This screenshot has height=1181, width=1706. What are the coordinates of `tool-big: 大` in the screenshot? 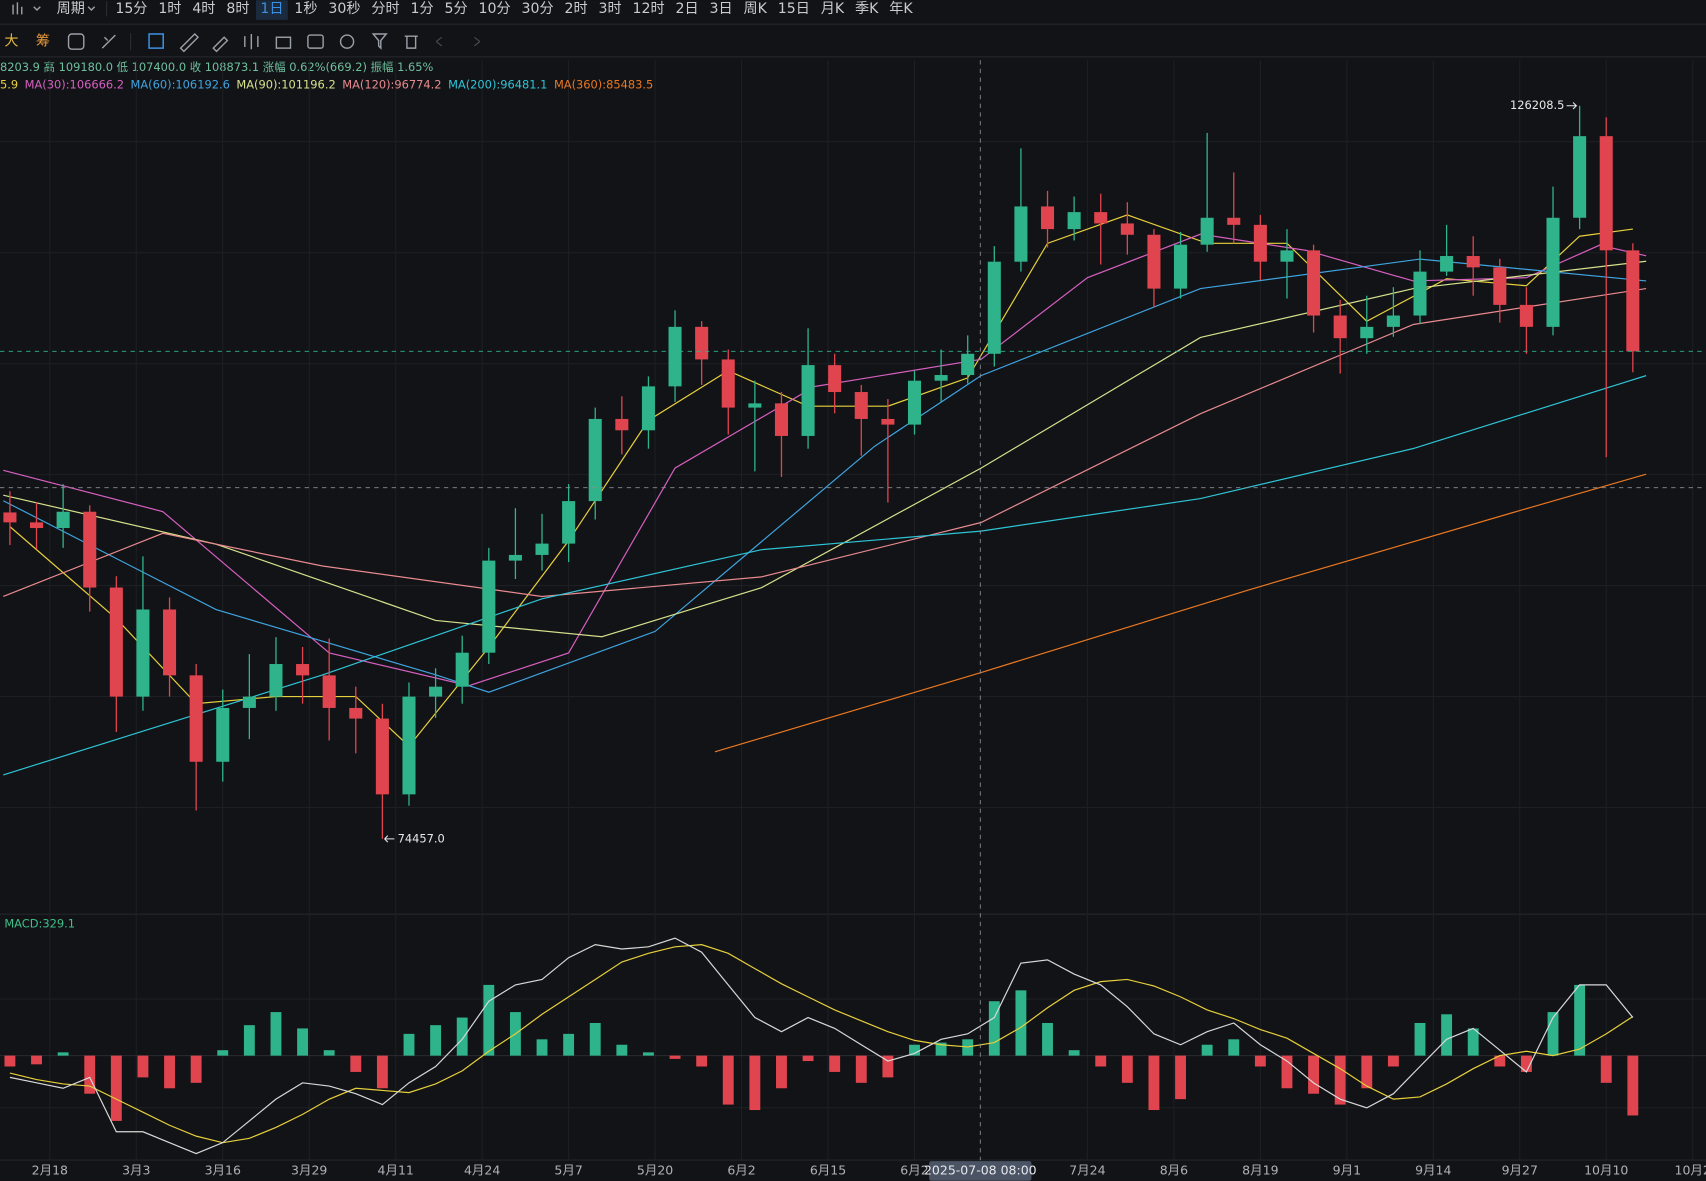 It's located at (11, 42).